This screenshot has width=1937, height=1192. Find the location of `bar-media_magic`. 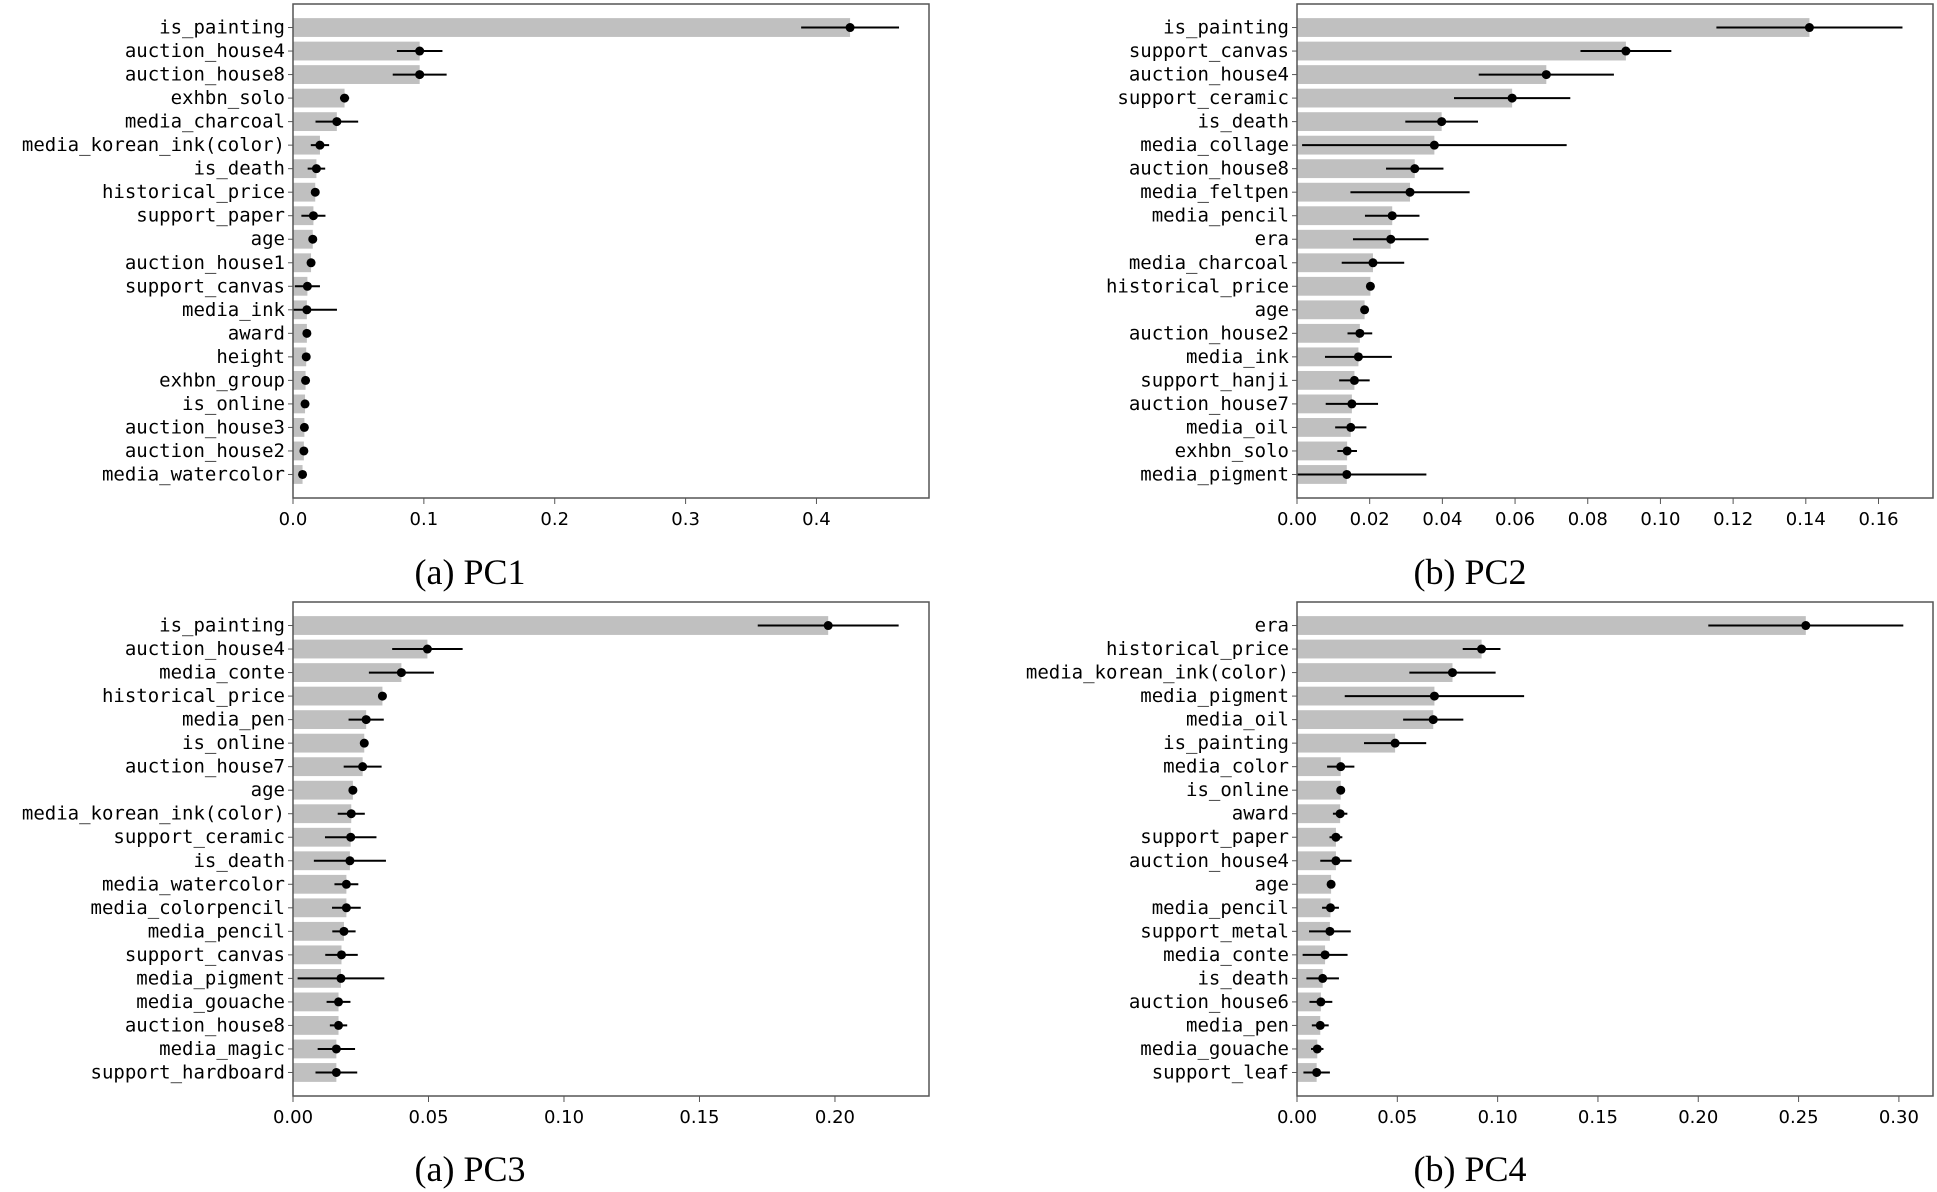

bar-media_magic is located at coordinates (315, 1049).